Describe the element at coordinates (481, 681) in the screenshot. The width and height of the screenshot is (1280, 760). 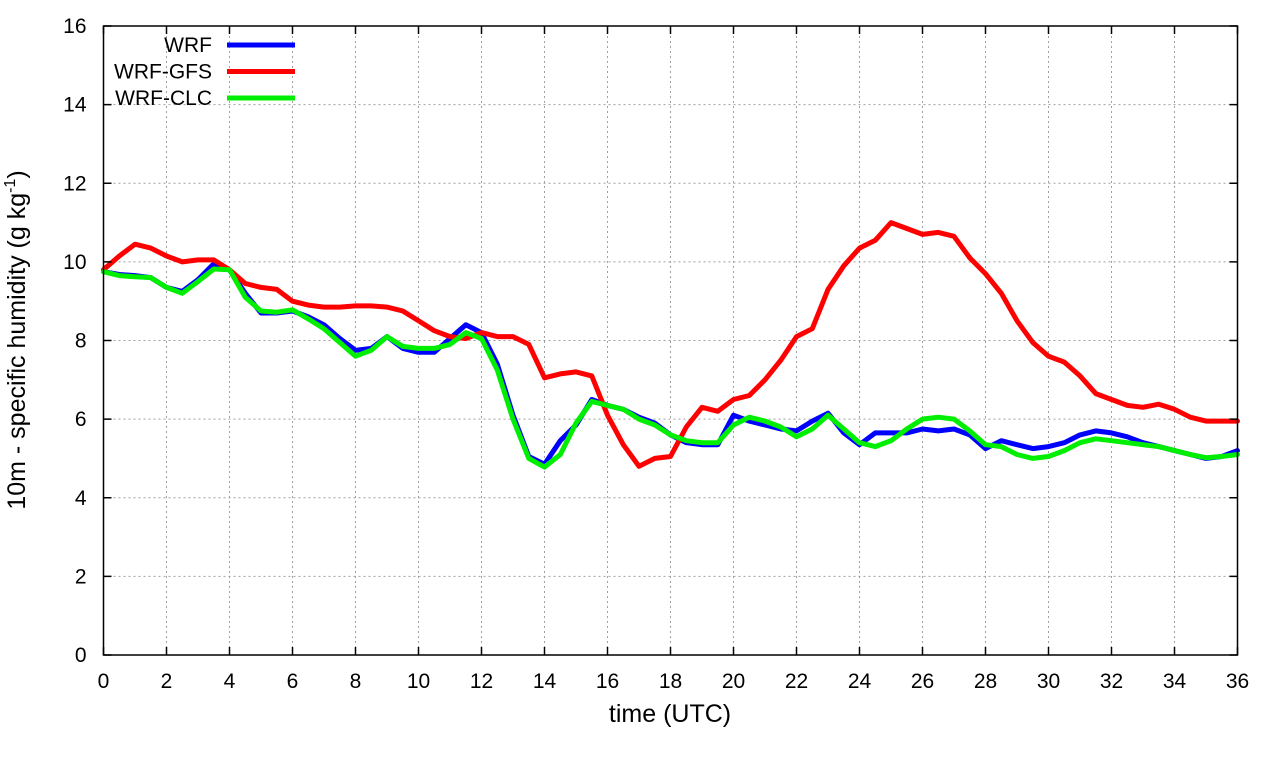
I see `x-tick-label: 12` at that location.